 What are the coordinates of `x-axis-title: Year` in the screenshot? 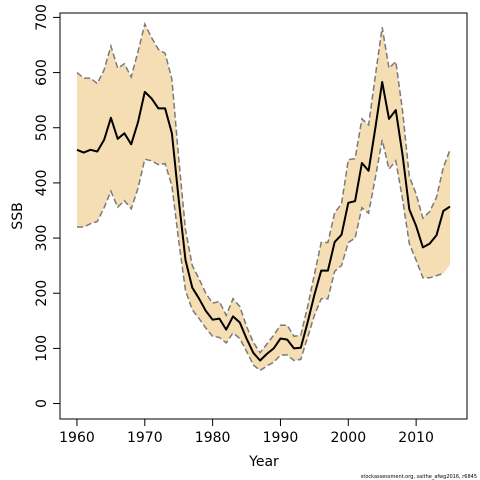 It's located at (263, 462).